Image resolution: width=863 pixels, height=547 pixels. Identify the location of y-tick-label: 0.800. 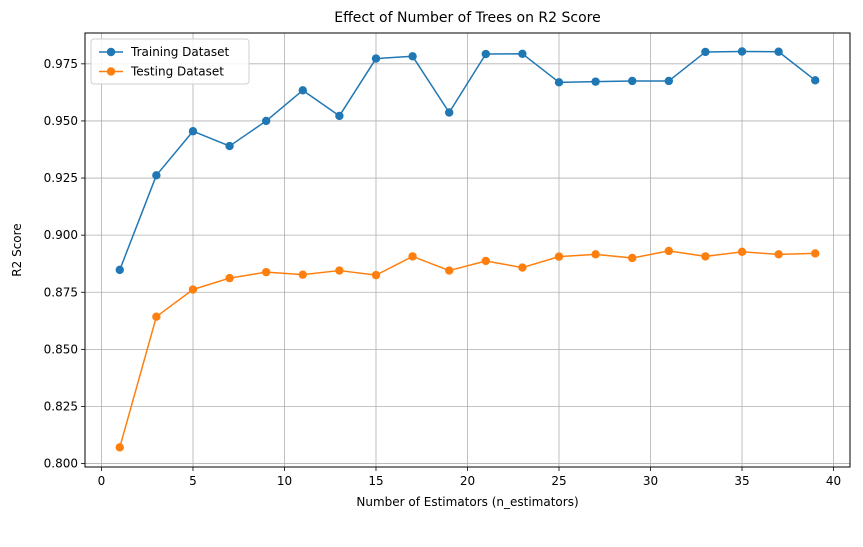
(61, 464).